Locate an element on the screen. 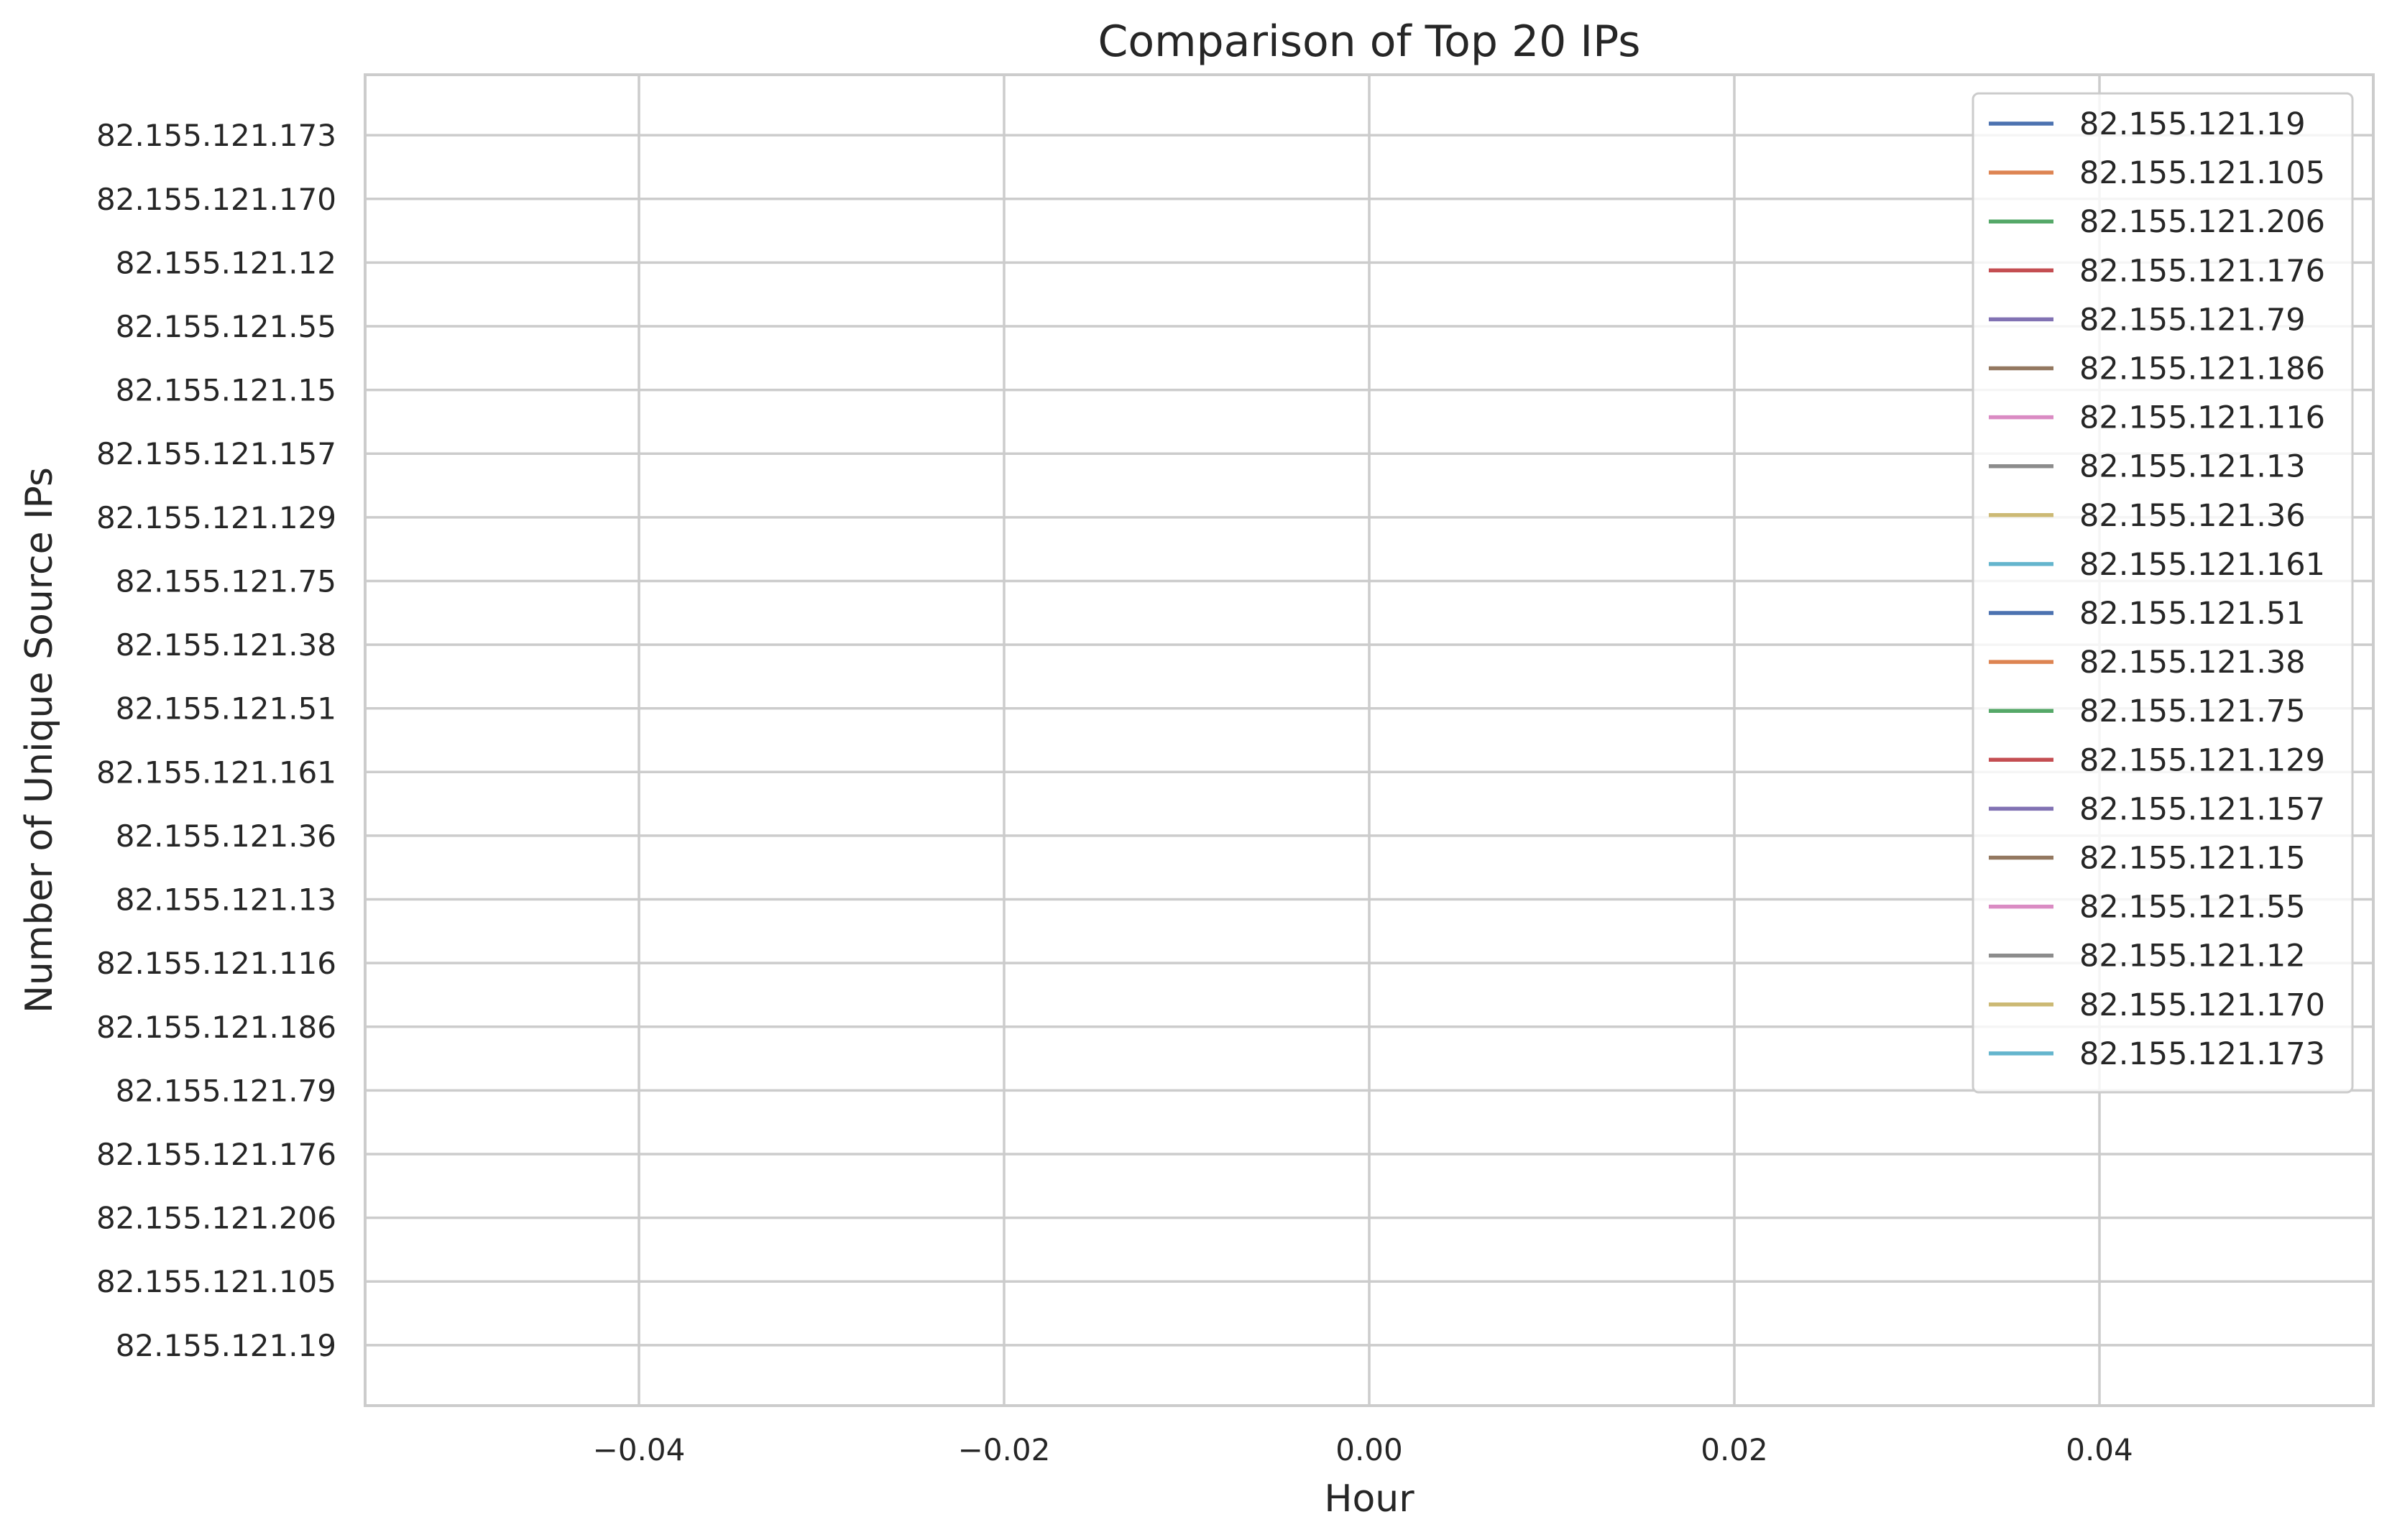  legend-label: 82.155.121.173 is located at coordinates (2202, 1054).